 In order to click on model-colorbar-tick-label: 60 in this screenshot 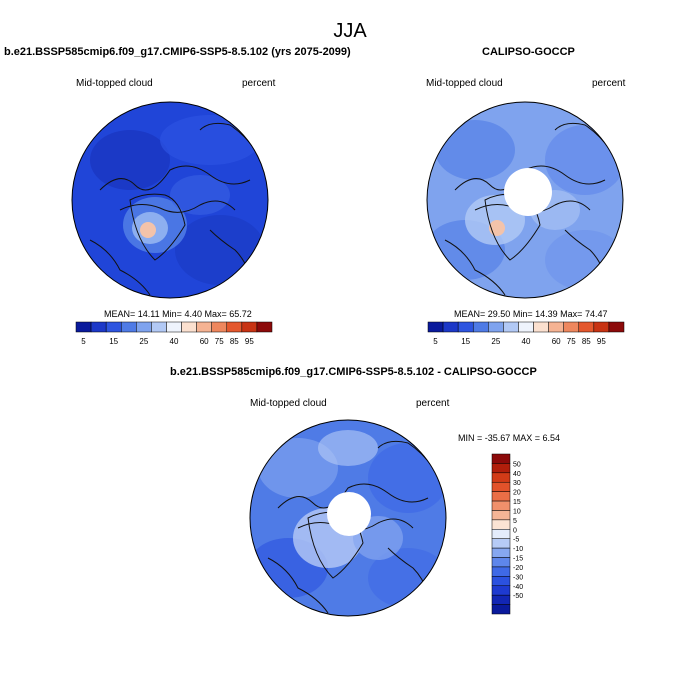, I will do `click(204, 341)`.